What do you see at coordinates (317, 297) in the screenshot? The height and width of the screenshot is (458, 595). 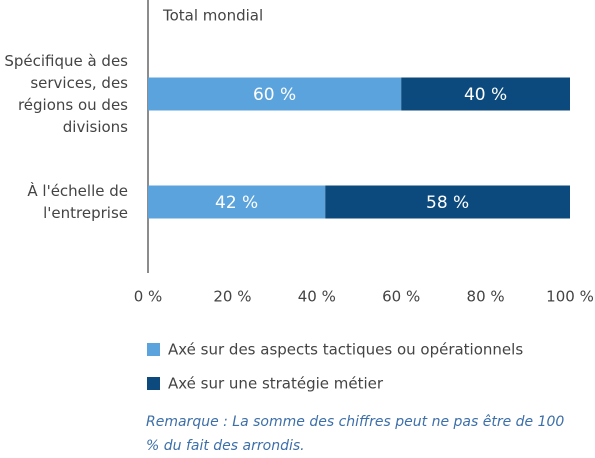 I see `x-tick-label: 40 %` at bounding box center [317, 297].